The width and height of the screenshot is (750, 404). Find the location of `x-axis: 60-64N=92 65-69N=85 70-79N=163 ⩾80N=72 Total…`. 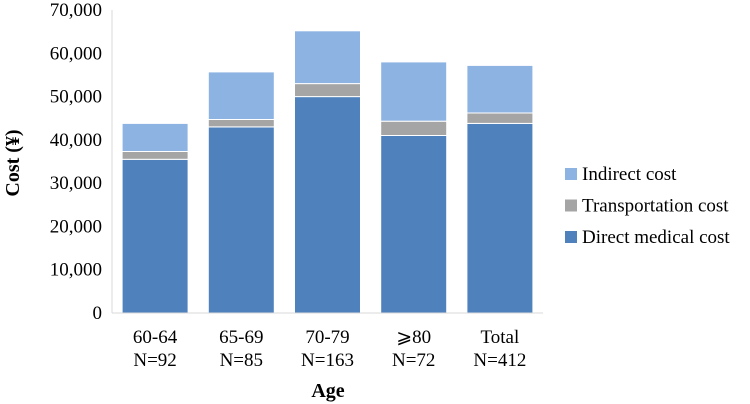

x-axis: 60-64N=92 65-69N=85 70-79N=163 ⩾80N=72 Total… is located at coordinates (327, 341).